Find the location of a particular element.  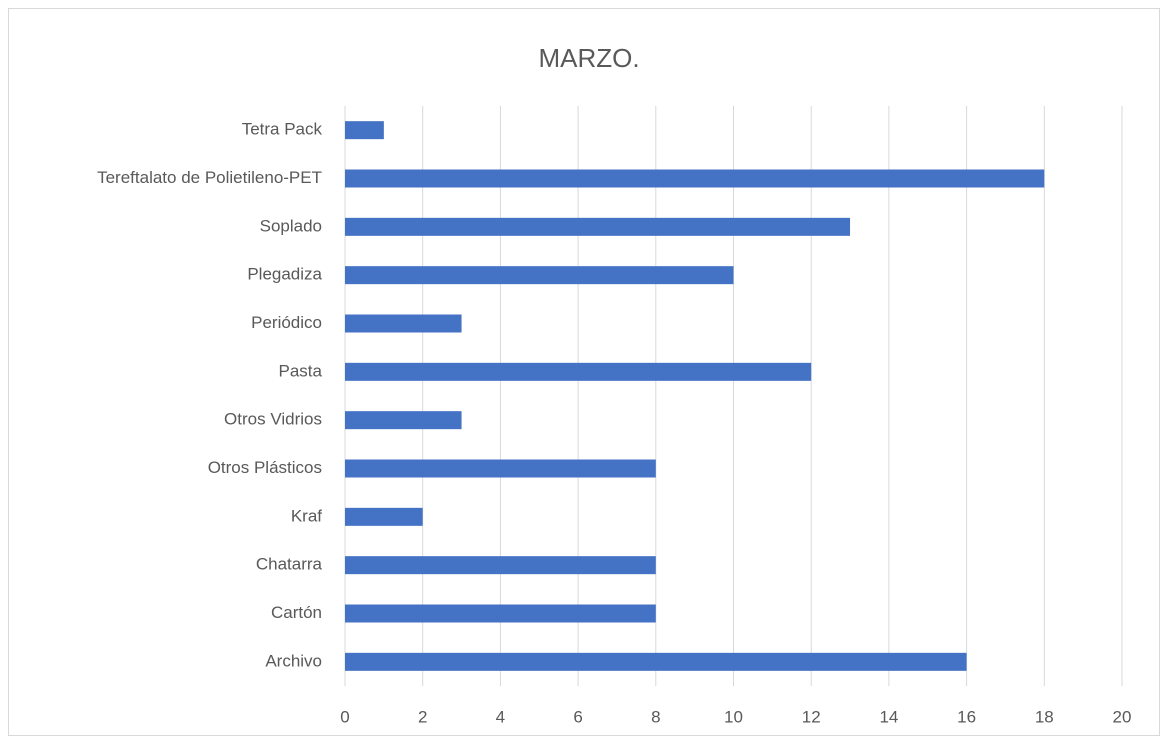

y-tick-label: Archivo is located at coordinates (293, 660).